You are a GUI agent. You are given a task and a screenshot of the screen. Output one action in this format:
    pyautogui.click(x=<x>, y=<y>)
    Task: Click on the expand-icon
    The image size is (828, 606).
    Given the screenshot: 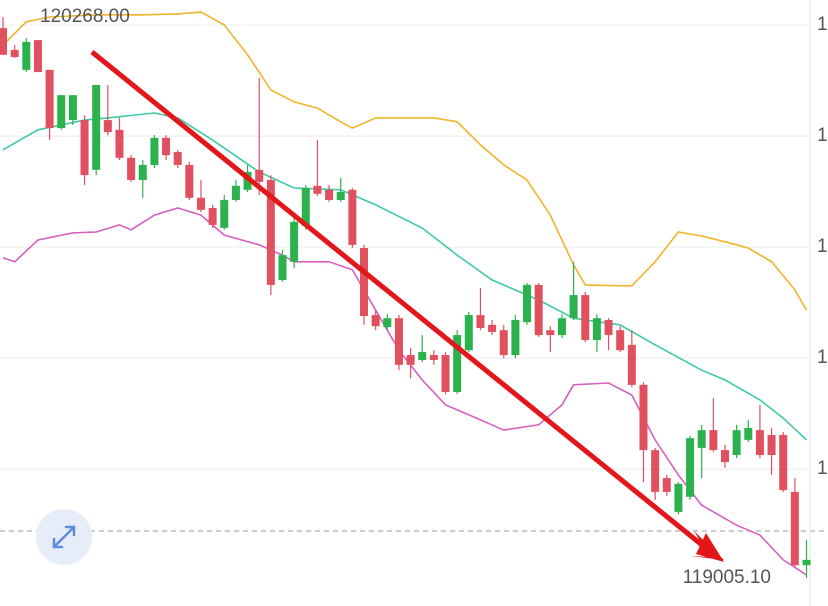 What is the action you would take?
    pyautogui.click(x=64, y=537)
    